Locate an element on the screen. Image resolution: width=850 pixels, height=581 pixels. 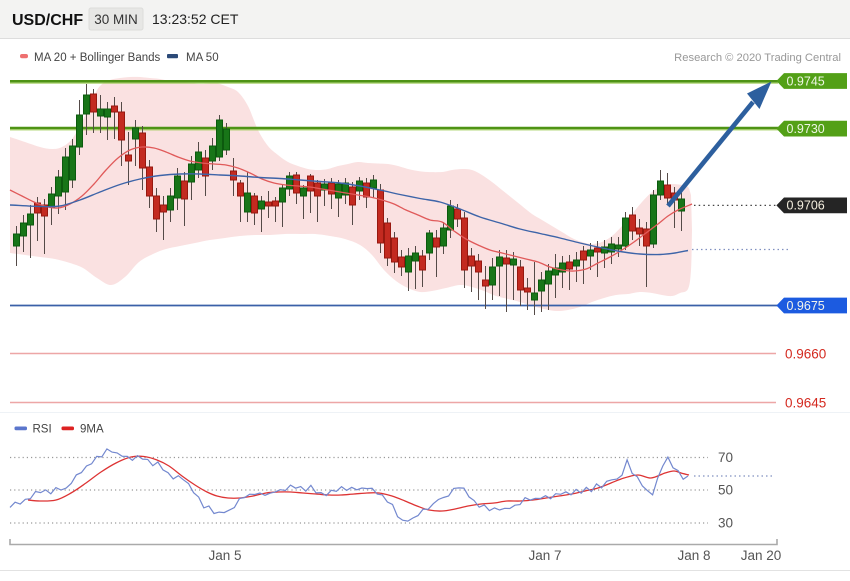
svg-text: 0.9730 is located at coordinates (806, 129).